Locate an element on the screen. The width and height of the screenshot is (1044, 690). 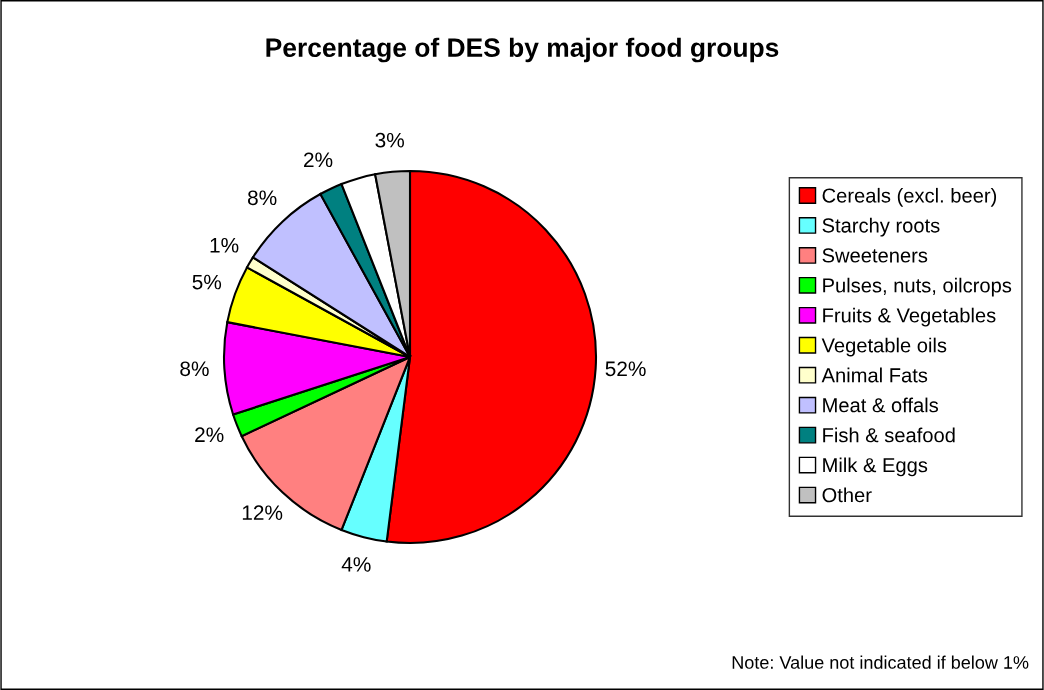
data-label: 1% is located at coordinates (224, 245).